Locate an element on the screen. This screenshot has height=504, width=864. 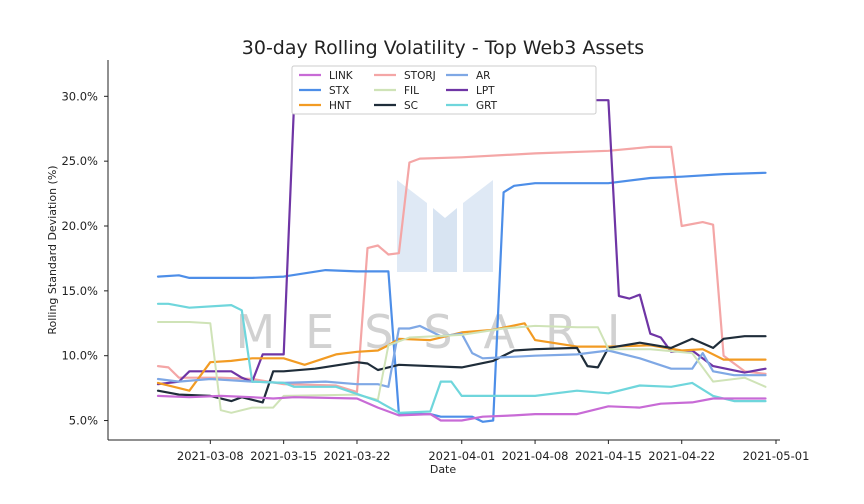
legend-items: LINK STX HNT STORJ FIL SC AR LPT GRT is located at coordinates (398, 91).